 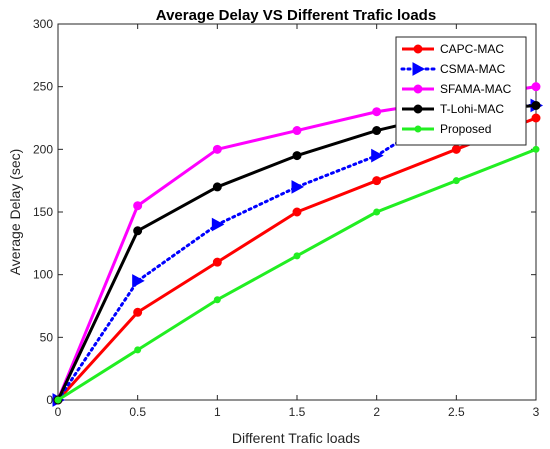 What do you see at coordinates (43, 24) in the screenshot?
I see `y-tick-label: 300` at bounding box center [43, 24].